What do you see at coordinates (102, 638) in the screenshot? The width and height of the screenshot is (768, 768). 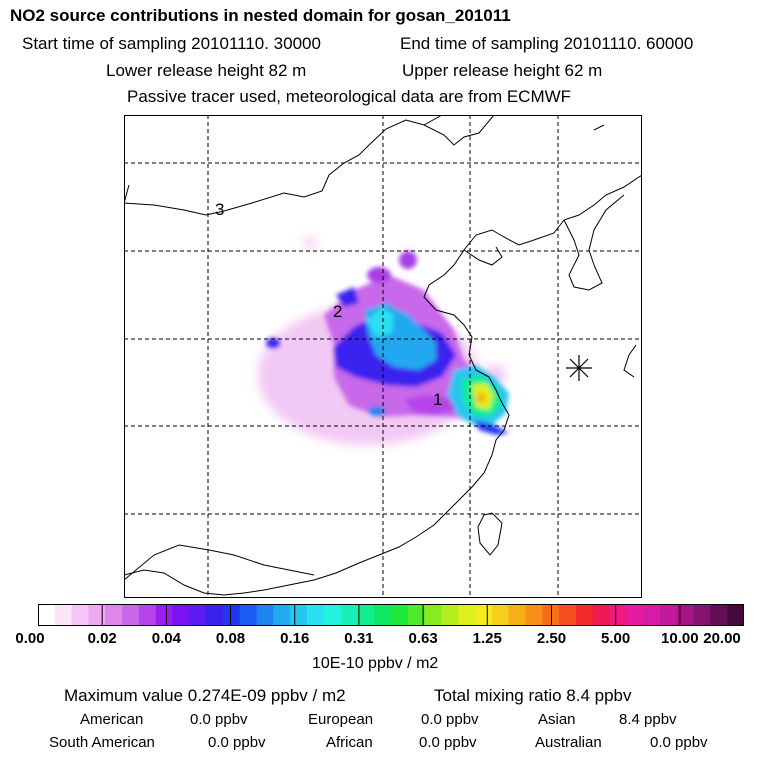 I see `colorbar-tick-label: 0.02` at bounding box center [102, 638].